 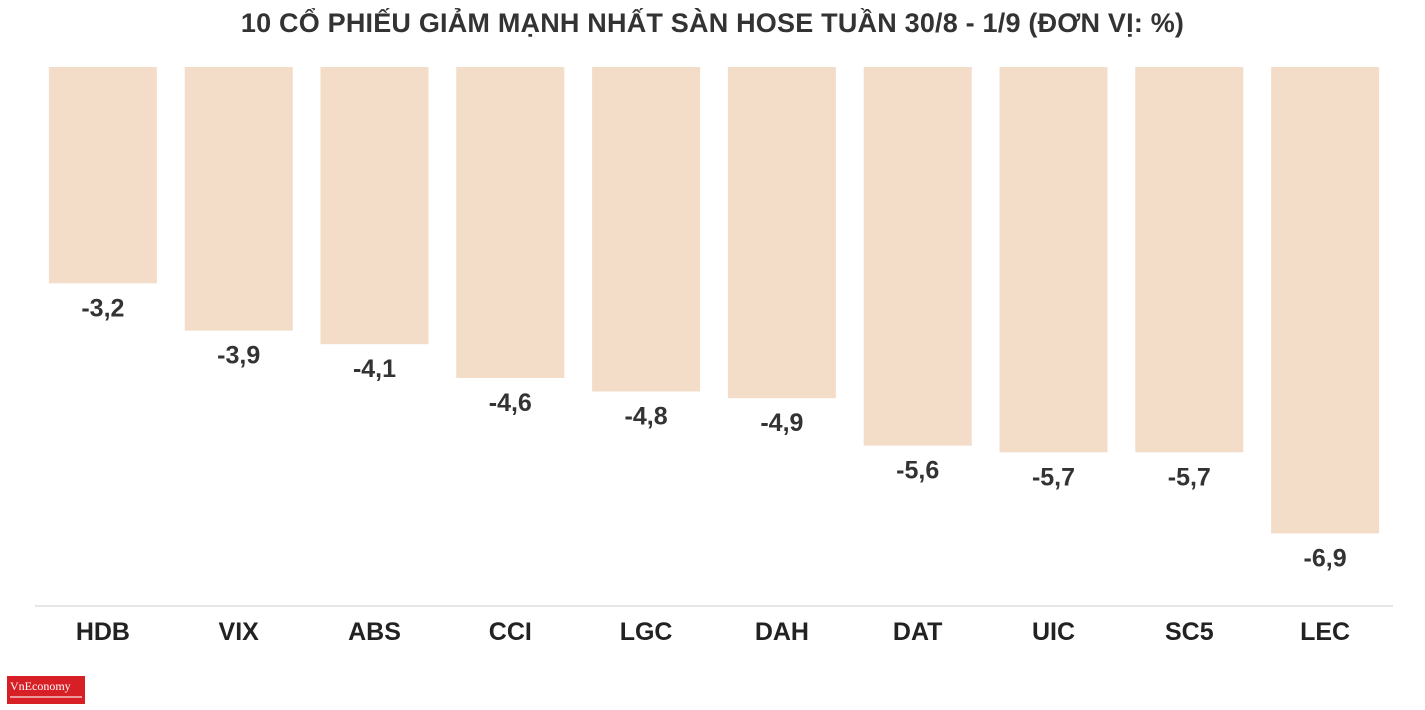 I want to click on value-label-uic: -5,7, so click(x=1053, y=477).